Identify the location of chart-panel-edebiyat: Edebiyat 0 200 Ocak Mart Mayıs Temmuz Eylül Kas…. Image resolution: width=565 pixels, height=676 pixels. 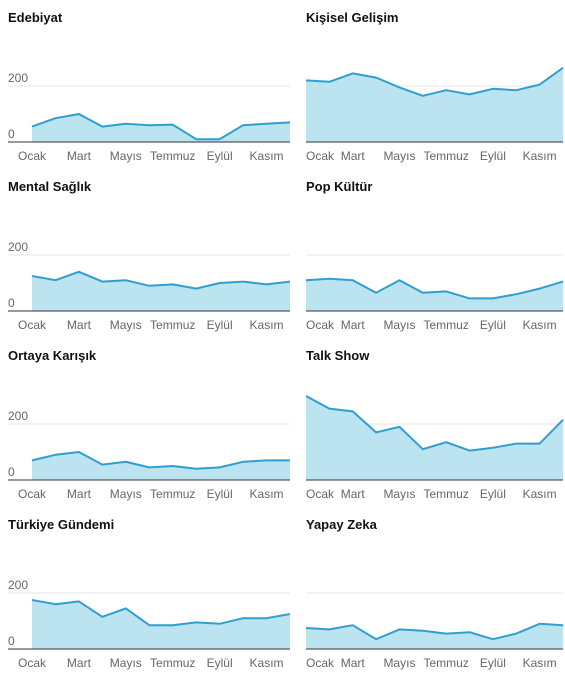
(145, 84).